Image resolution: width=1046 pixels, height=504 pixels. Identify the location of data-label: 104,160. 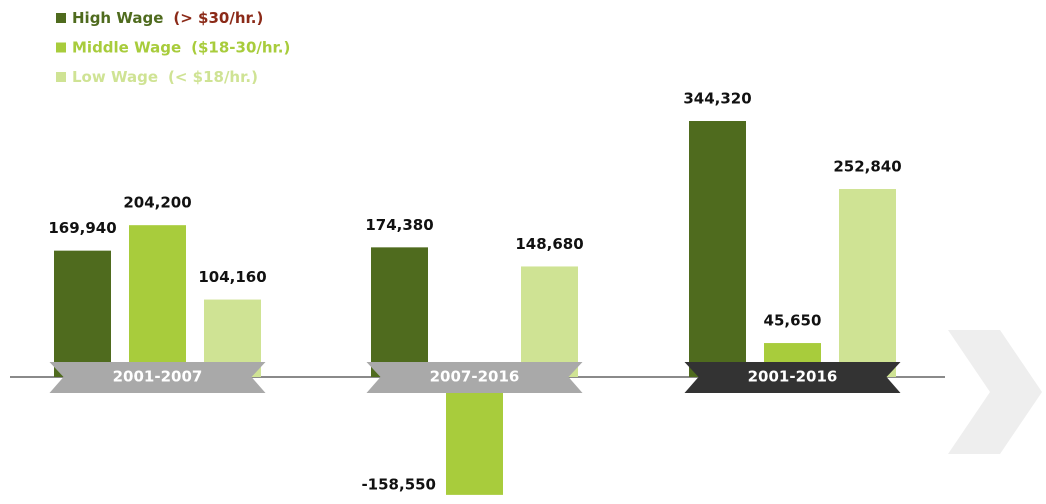
(232, 277).